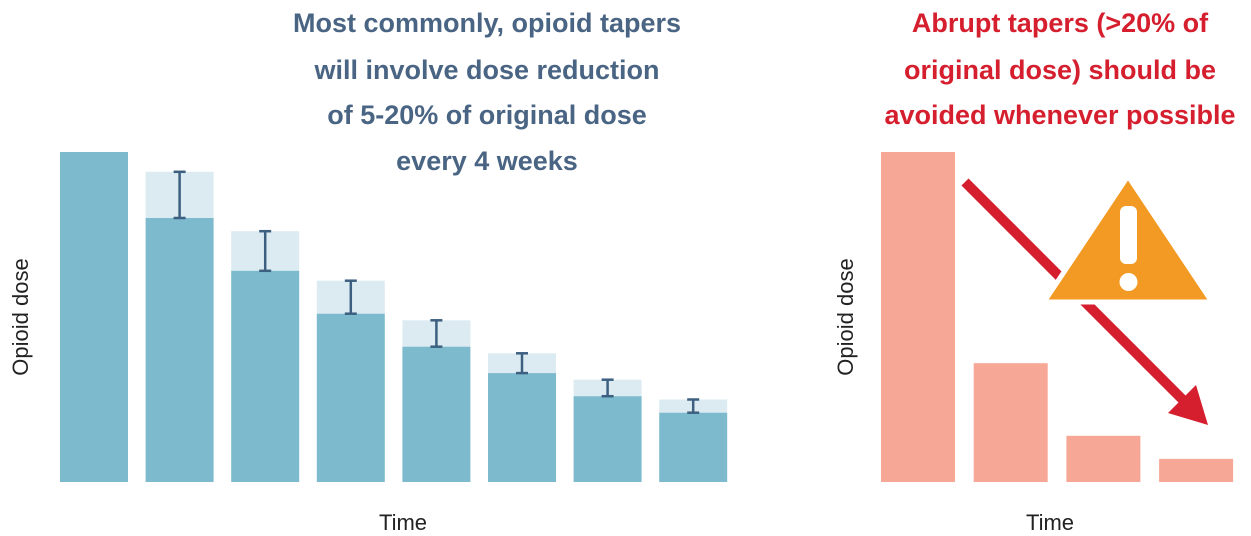  I want to click on chart-title: every 4 weeks, so click(487, 161).